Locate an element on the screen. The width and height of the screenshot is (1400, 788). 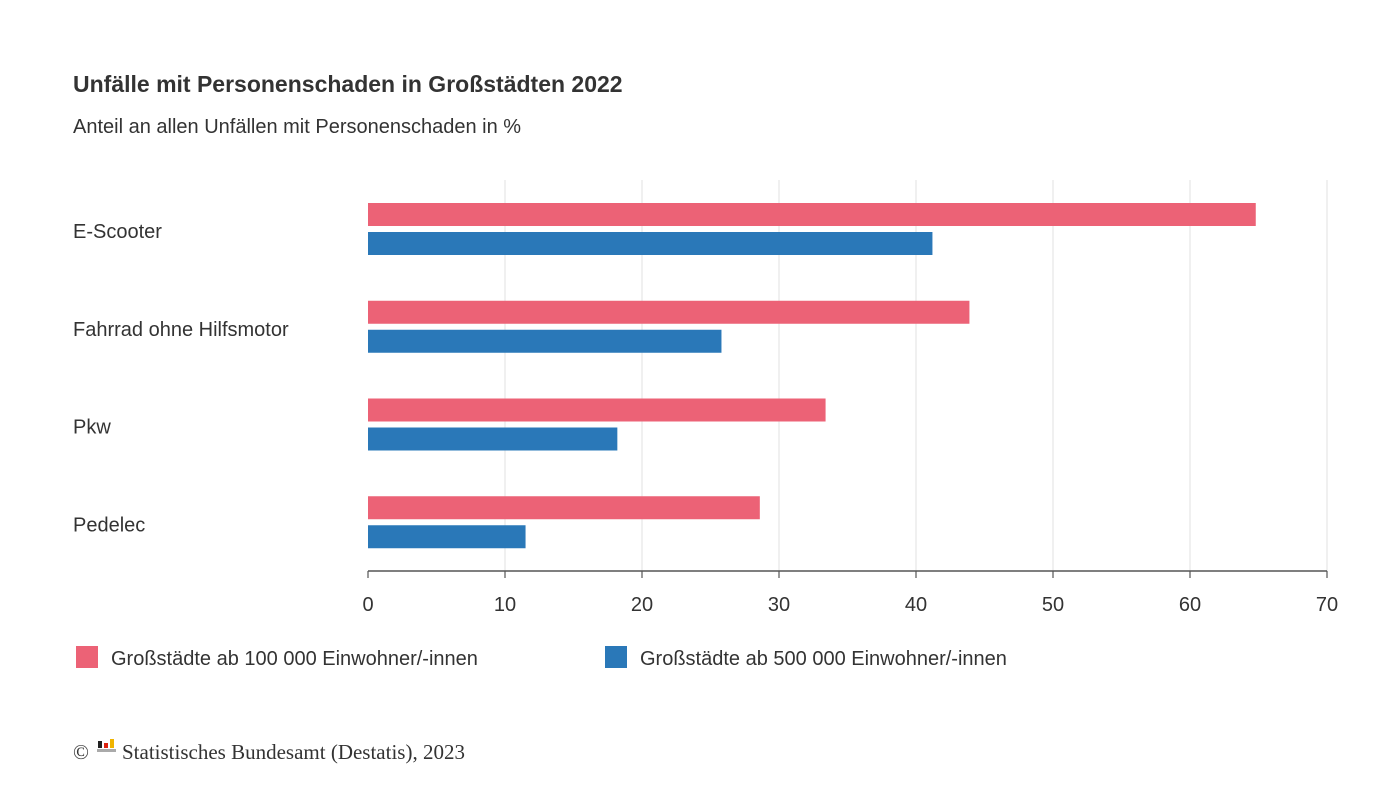
x-tick-label: 20 is located at coordinates (642, 605).